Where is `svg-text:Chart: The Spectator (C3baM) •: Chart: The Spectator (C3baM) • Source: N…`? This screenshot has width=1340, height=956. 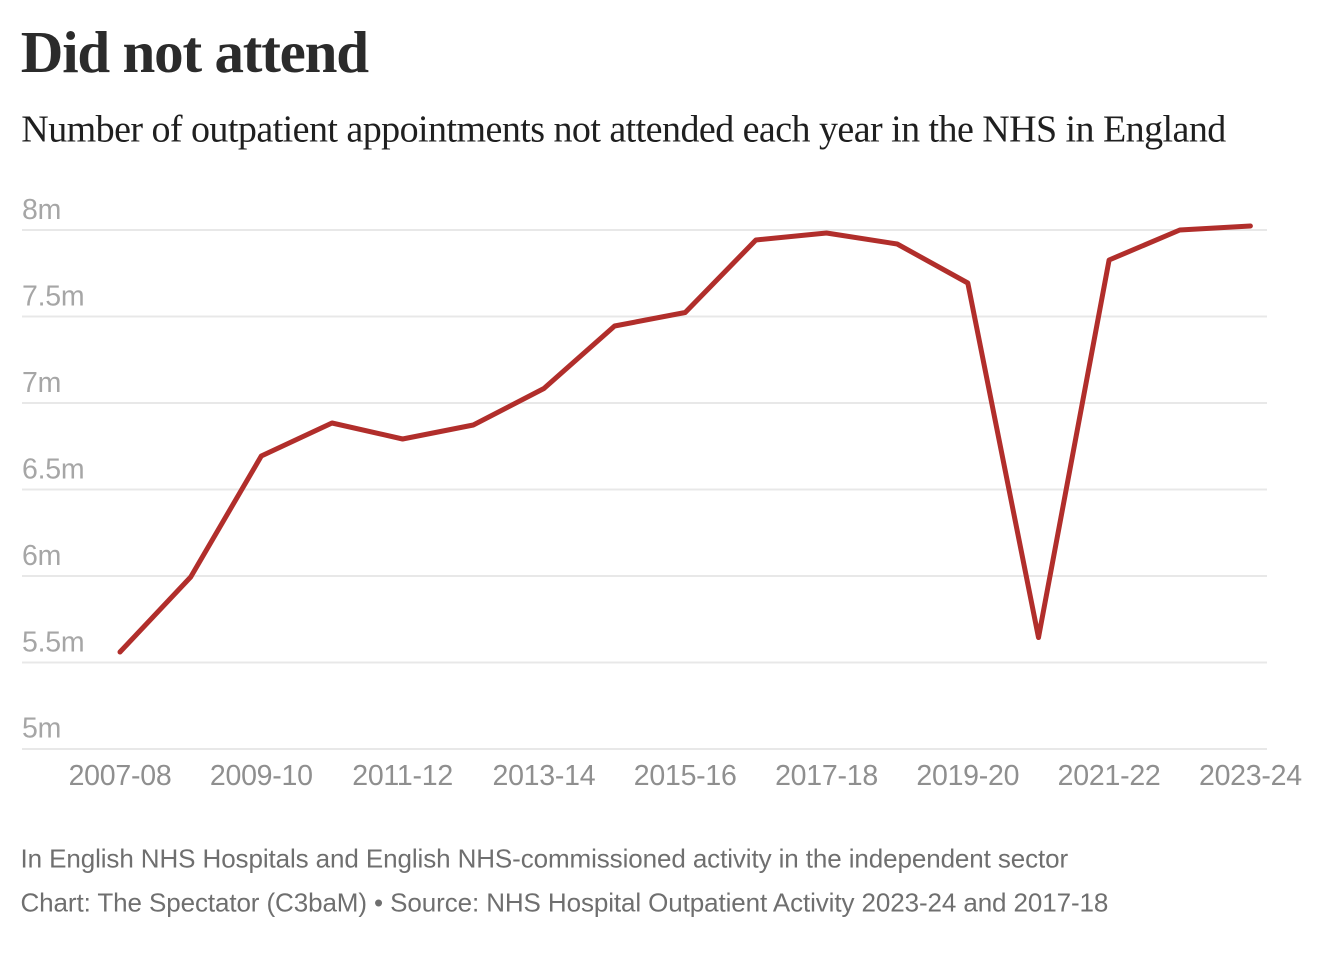 svg-text:Chart: The Spectator (C3baM) •: Chart: The Spectator (C3baM) • Source: N… is located at coordinates (565, 903).